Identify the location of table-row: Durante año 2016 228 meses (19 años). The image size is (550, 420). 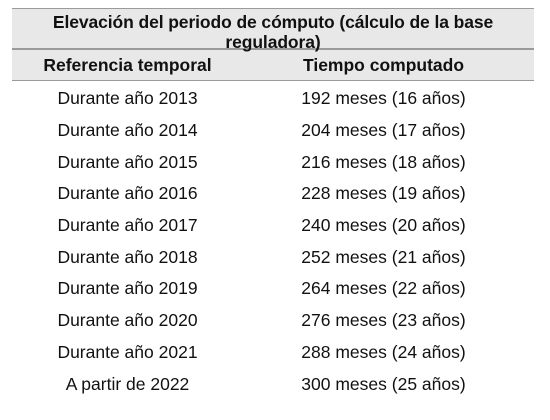
(273, 194).